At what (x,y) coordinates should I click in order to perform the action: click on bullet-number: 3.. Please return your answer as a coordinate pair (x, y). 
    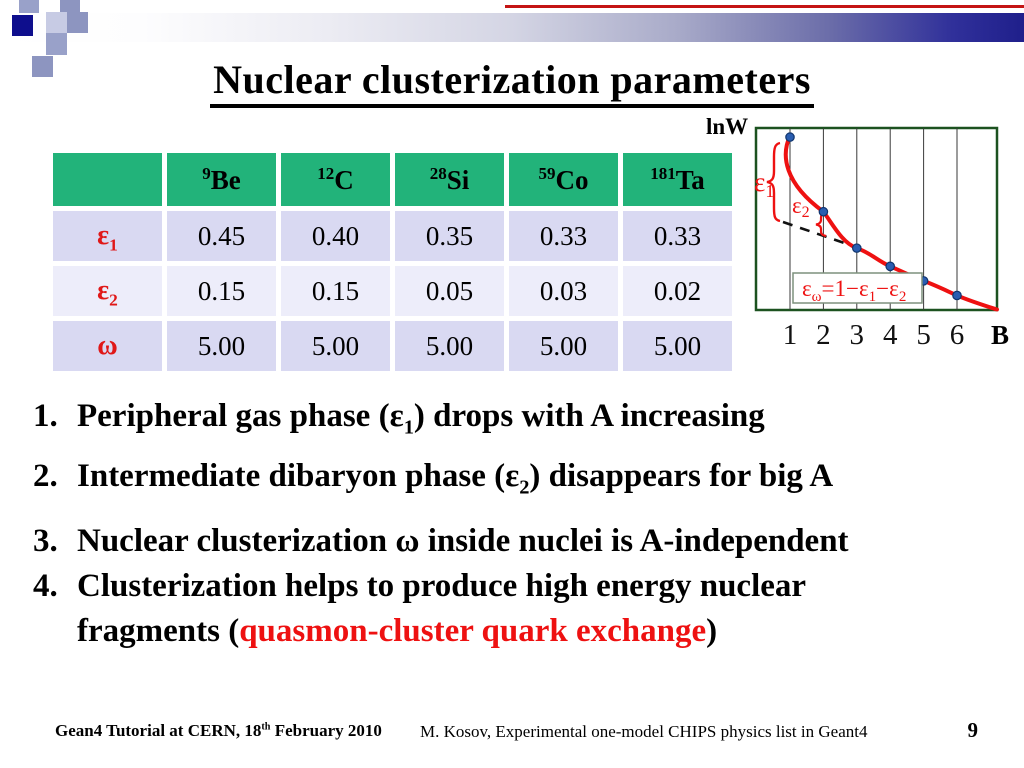
    Looking at the image, I should click on (45, 541).